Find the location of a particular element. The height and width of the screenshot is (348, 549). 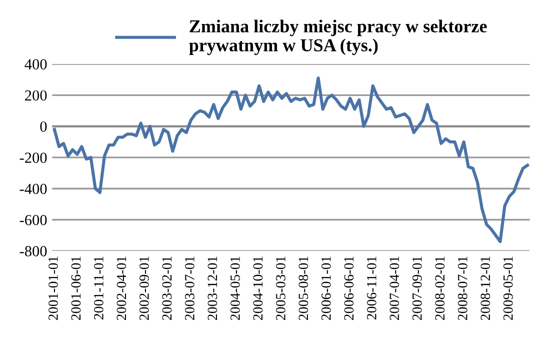

y-tick-label: -600 is located at coordinates (33, 220).